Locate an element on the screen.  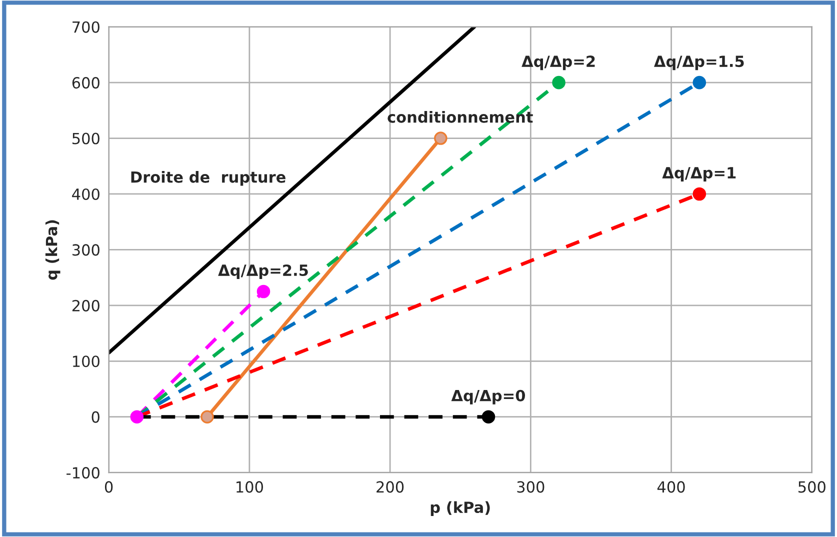
annotation: Δq/Δp=1 is located at coordinates (699, 174).